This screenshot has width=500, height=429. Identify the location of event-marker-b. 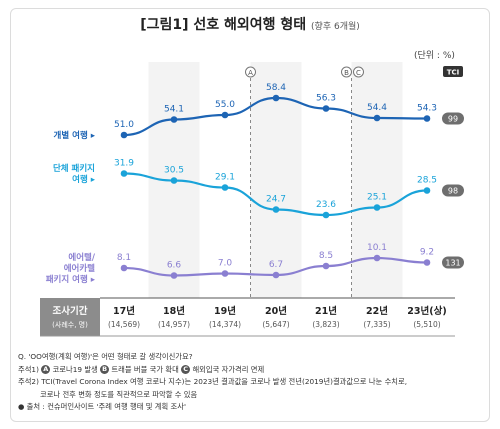
(346, 72).